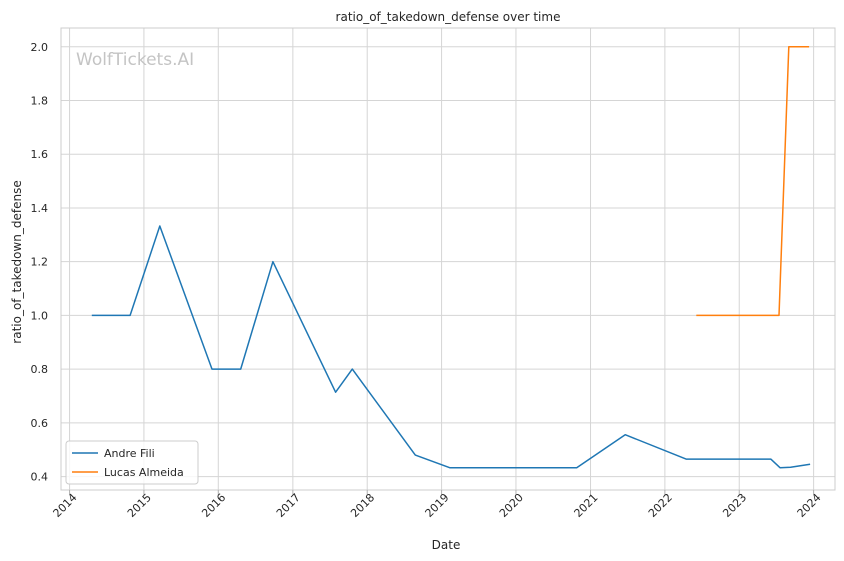  I want to click on legend-box, so click(132, 462).